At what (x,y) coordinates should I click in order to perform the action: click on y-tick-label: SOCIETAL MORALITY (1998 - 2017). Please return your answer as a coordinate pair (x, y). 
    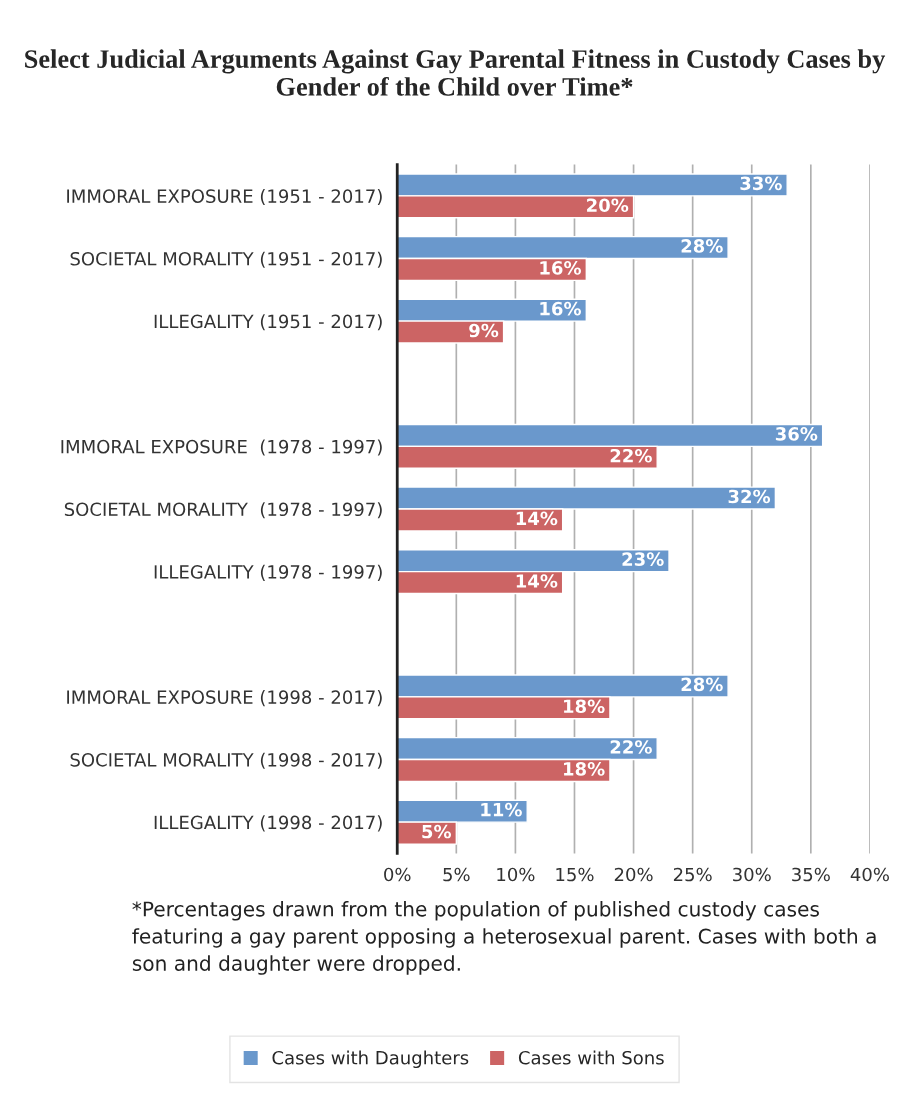
    Looking at the image, I should click on (226, 760).